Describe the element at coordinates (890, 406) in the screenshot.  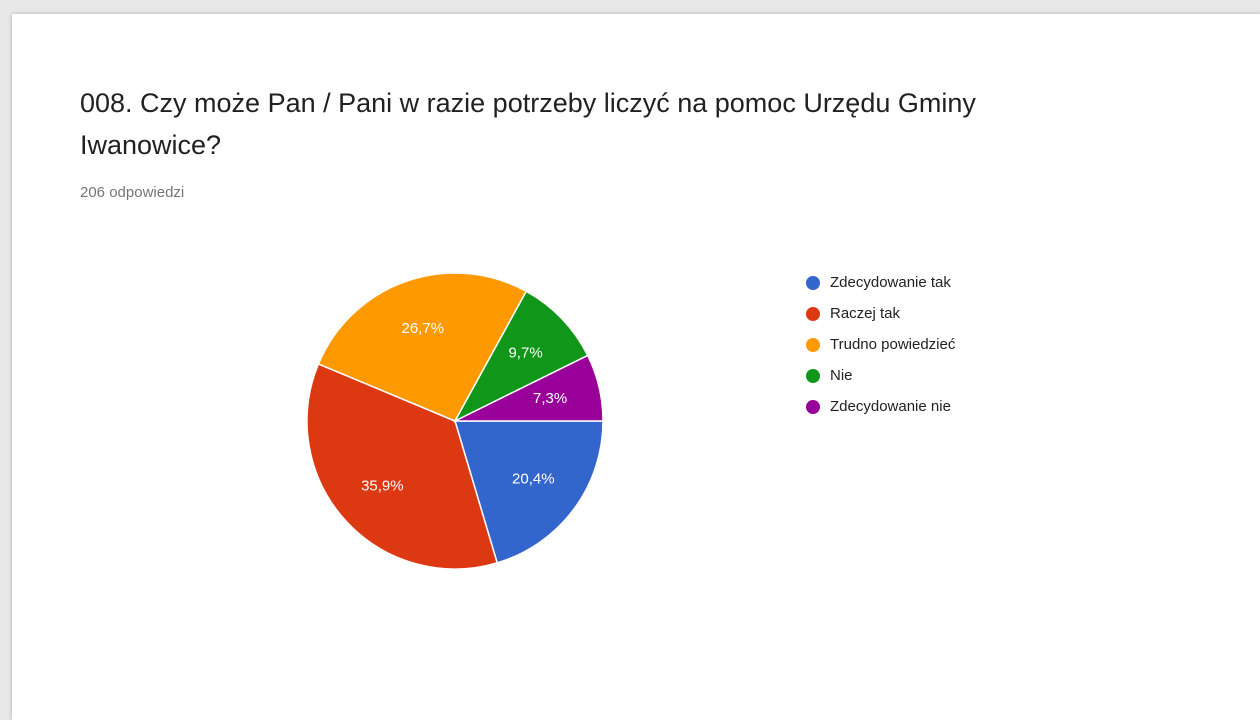
I see `legend-label: Zdecydowanie nie` at that location.